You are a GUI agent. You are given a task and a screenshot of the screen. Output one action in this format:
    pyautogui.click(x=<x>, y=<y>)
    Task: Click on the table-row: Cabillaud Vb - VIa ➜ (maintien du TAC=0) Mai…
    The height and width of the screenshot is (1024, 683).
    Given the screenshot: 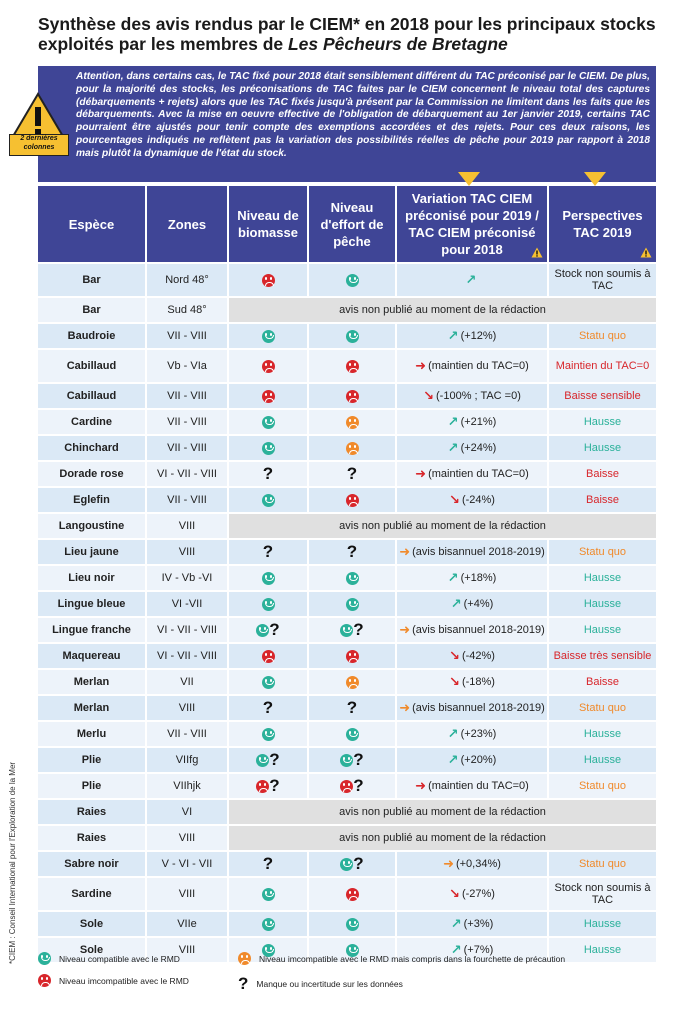 What is the action you would take?
    pyautogui.click(x=347, y=365)
    